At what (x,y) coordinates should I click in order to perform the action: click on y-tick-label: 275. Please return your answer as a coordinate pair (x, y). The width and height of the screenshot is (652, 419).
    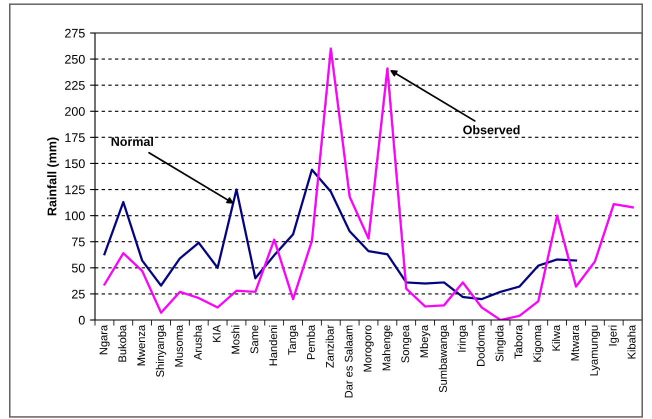
    Looking at the image, I should click on (75, 33).